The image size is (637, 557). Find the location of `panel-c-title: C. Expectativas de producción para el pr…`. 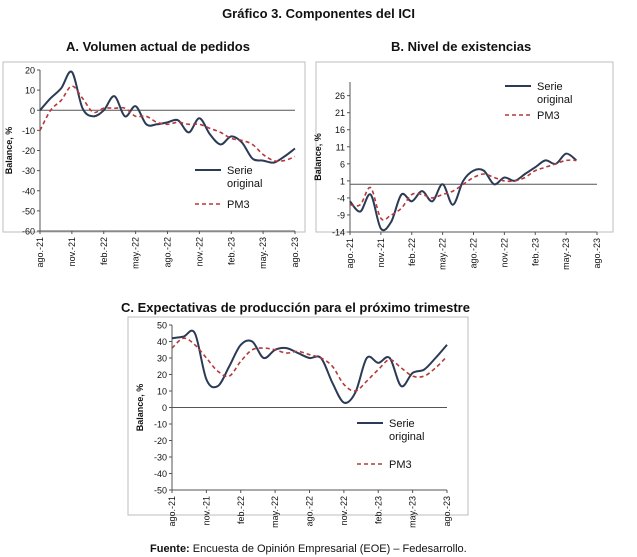

panel-c-title: C. Expectativas de producción para el pr… is located at coordinates (295, 307).